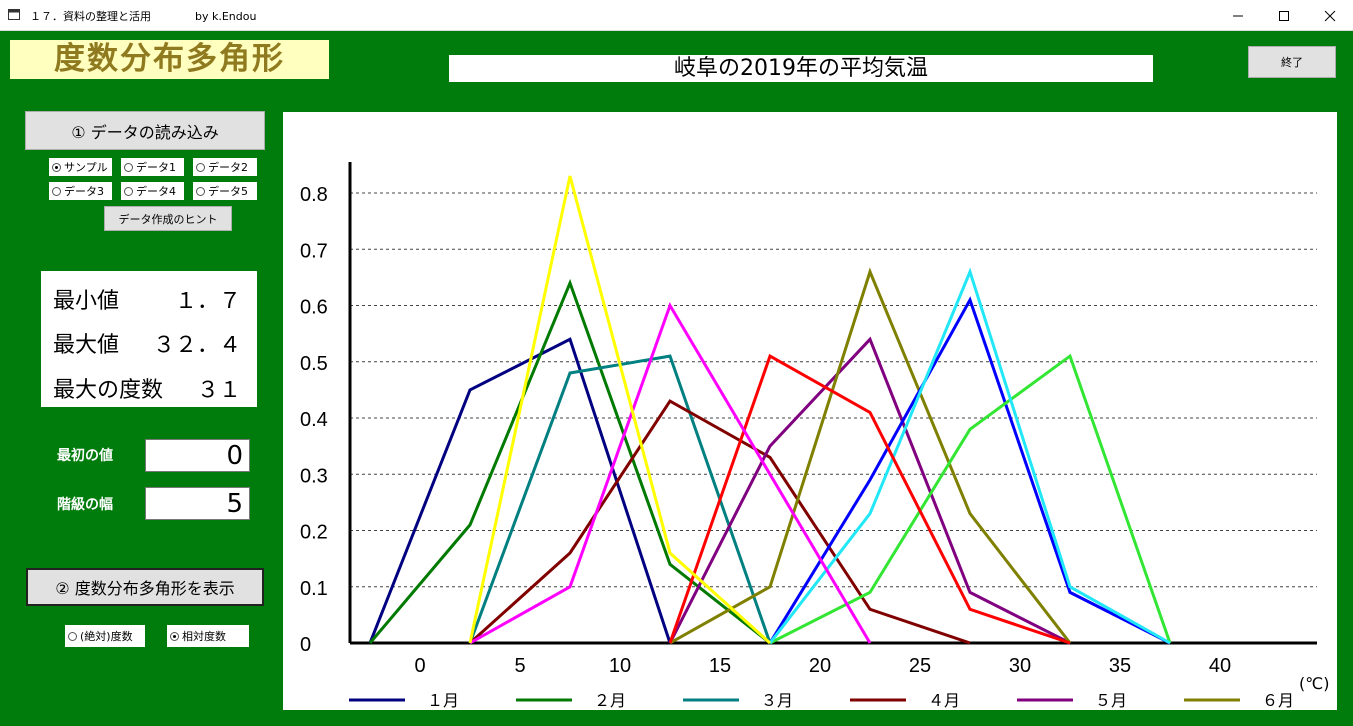 Image resolution: width=1353 pixels, height=726 pixels. What do you see at coordinates (419, 666) in the screenshot?
I see `x-tick-label: 0` at bounding box center [419, 666].